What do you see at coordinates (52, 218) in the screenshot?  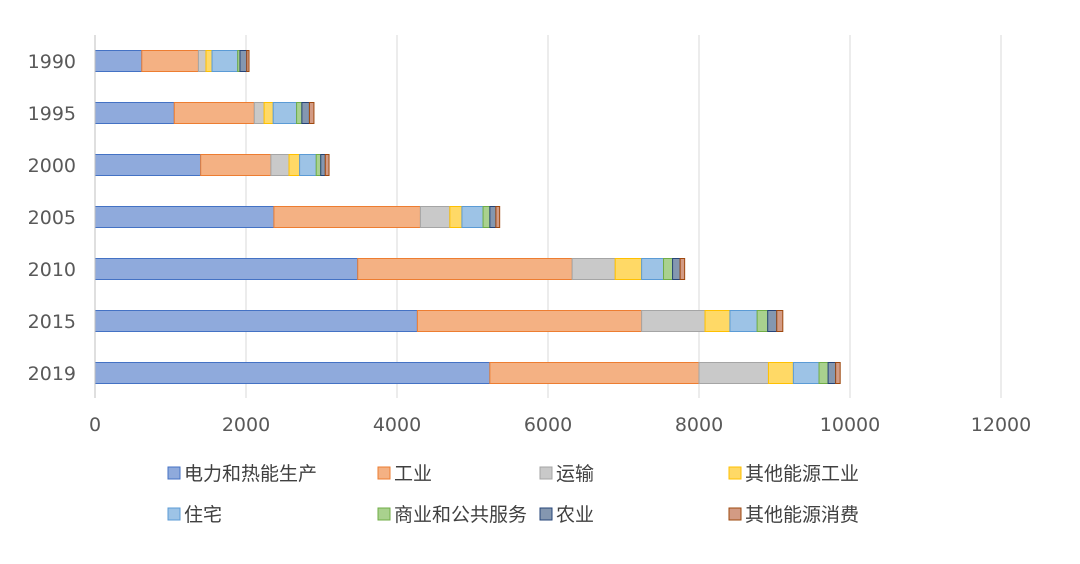 I see `y-tick-label: 2005` at bounding box center [52, 218].